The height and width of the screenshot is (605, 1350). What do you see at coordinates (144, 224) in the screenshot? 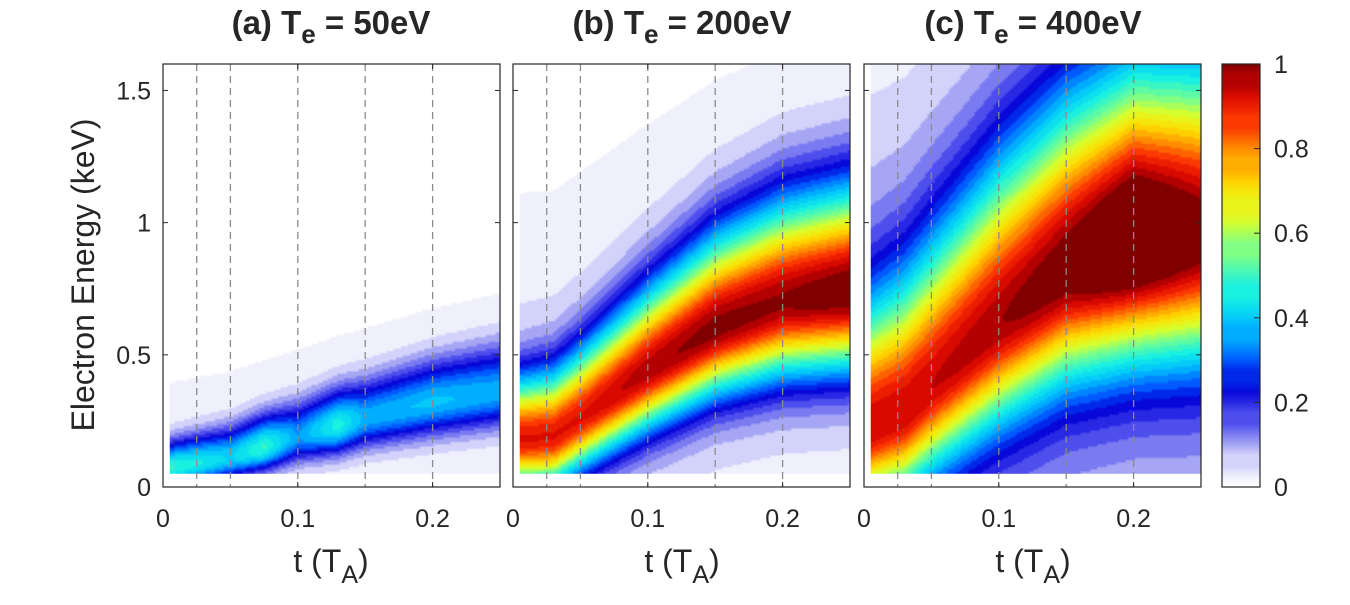
I see `y-tick-label: 1` at bounding box center [144, 224].